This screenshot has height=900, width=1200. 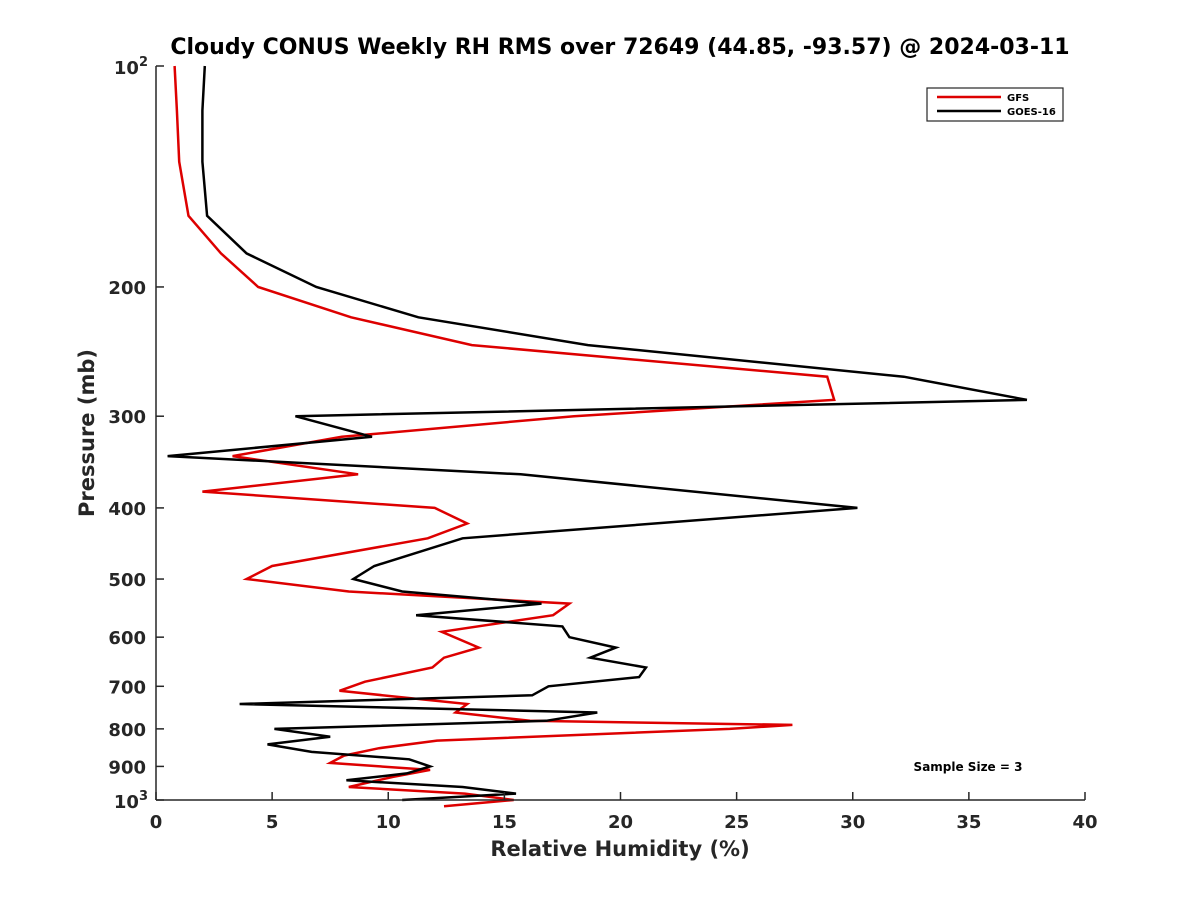 What do you see at coordinates (127, 767) in the screenshot?
I see `y-tick-label: 900` at bounding box center [127, 767].